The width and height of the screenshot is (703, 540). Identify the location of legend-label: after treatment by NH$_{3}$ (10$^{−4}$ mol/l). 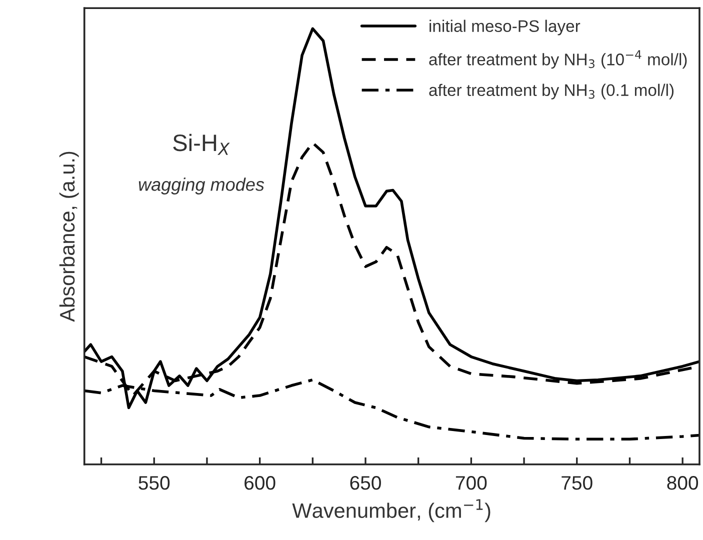
(558, 59).